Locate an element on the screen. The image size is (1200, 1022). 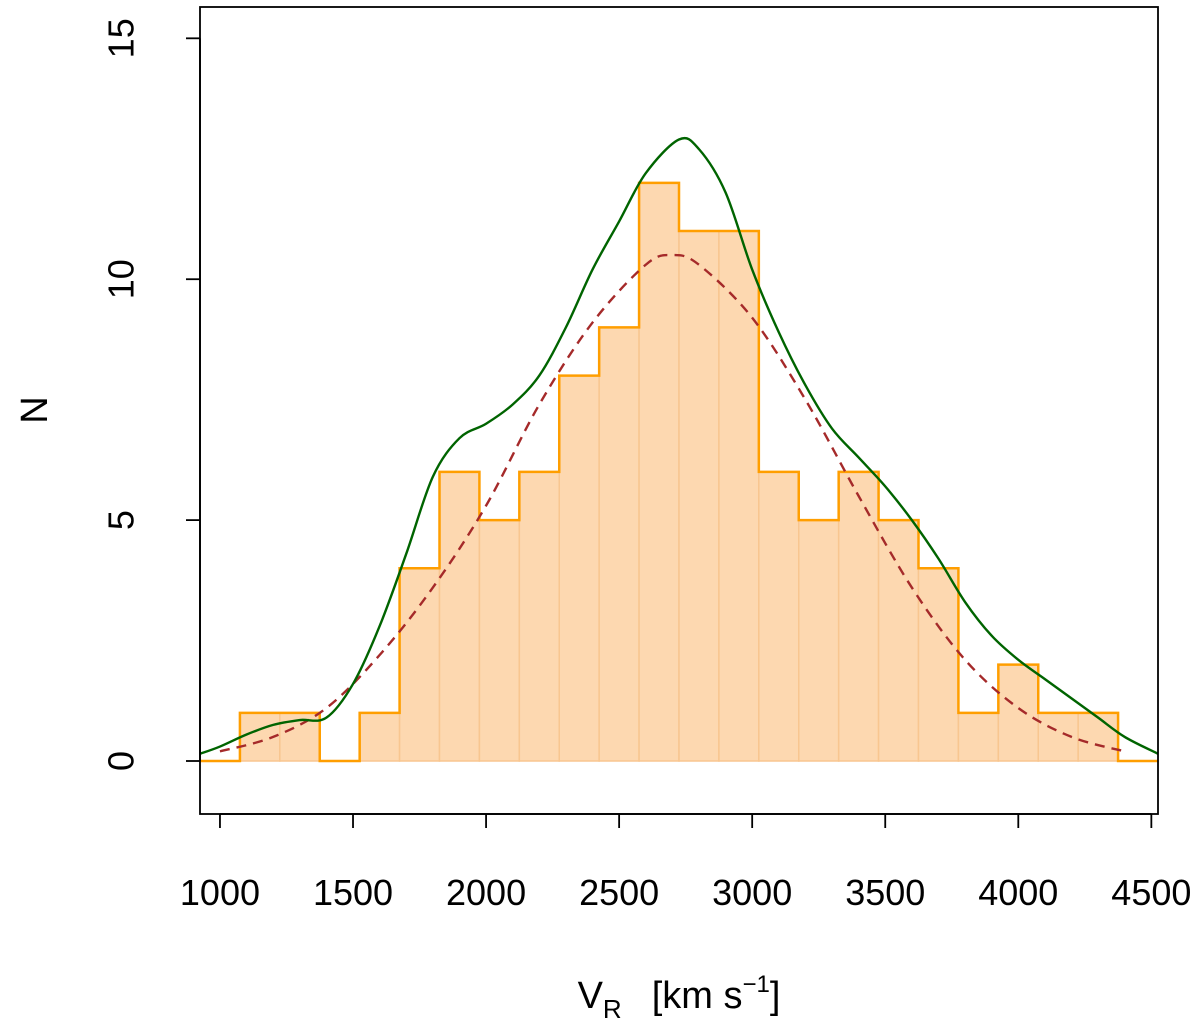
x-axis-title-unit: [km s is located at coordinates (697, 996).